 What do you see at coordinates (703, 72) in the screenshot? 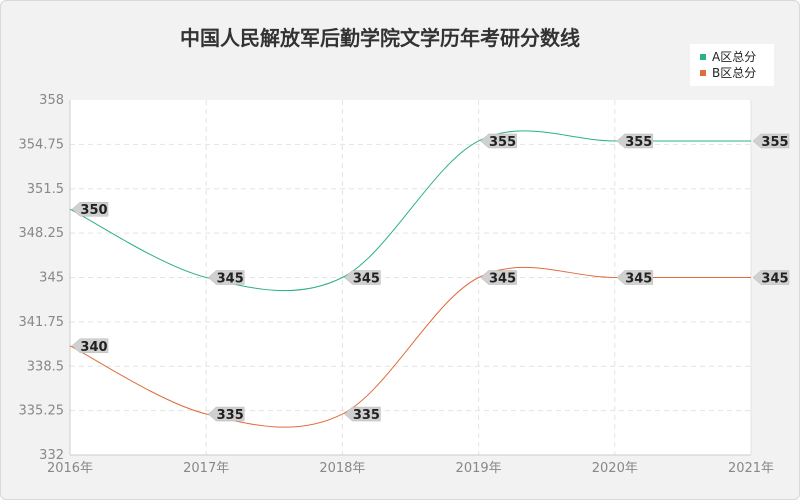
I see `legend-swatch-b` at bounding box center [703, 72].